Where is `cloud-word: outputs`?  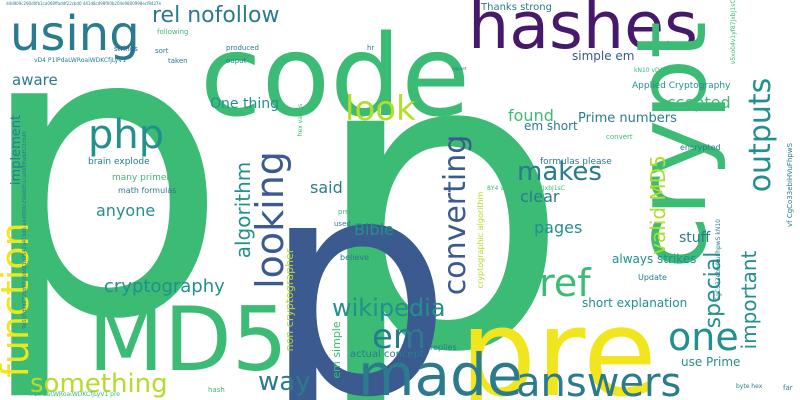 cloud-word: outputs is located at coordinates (760, 135).